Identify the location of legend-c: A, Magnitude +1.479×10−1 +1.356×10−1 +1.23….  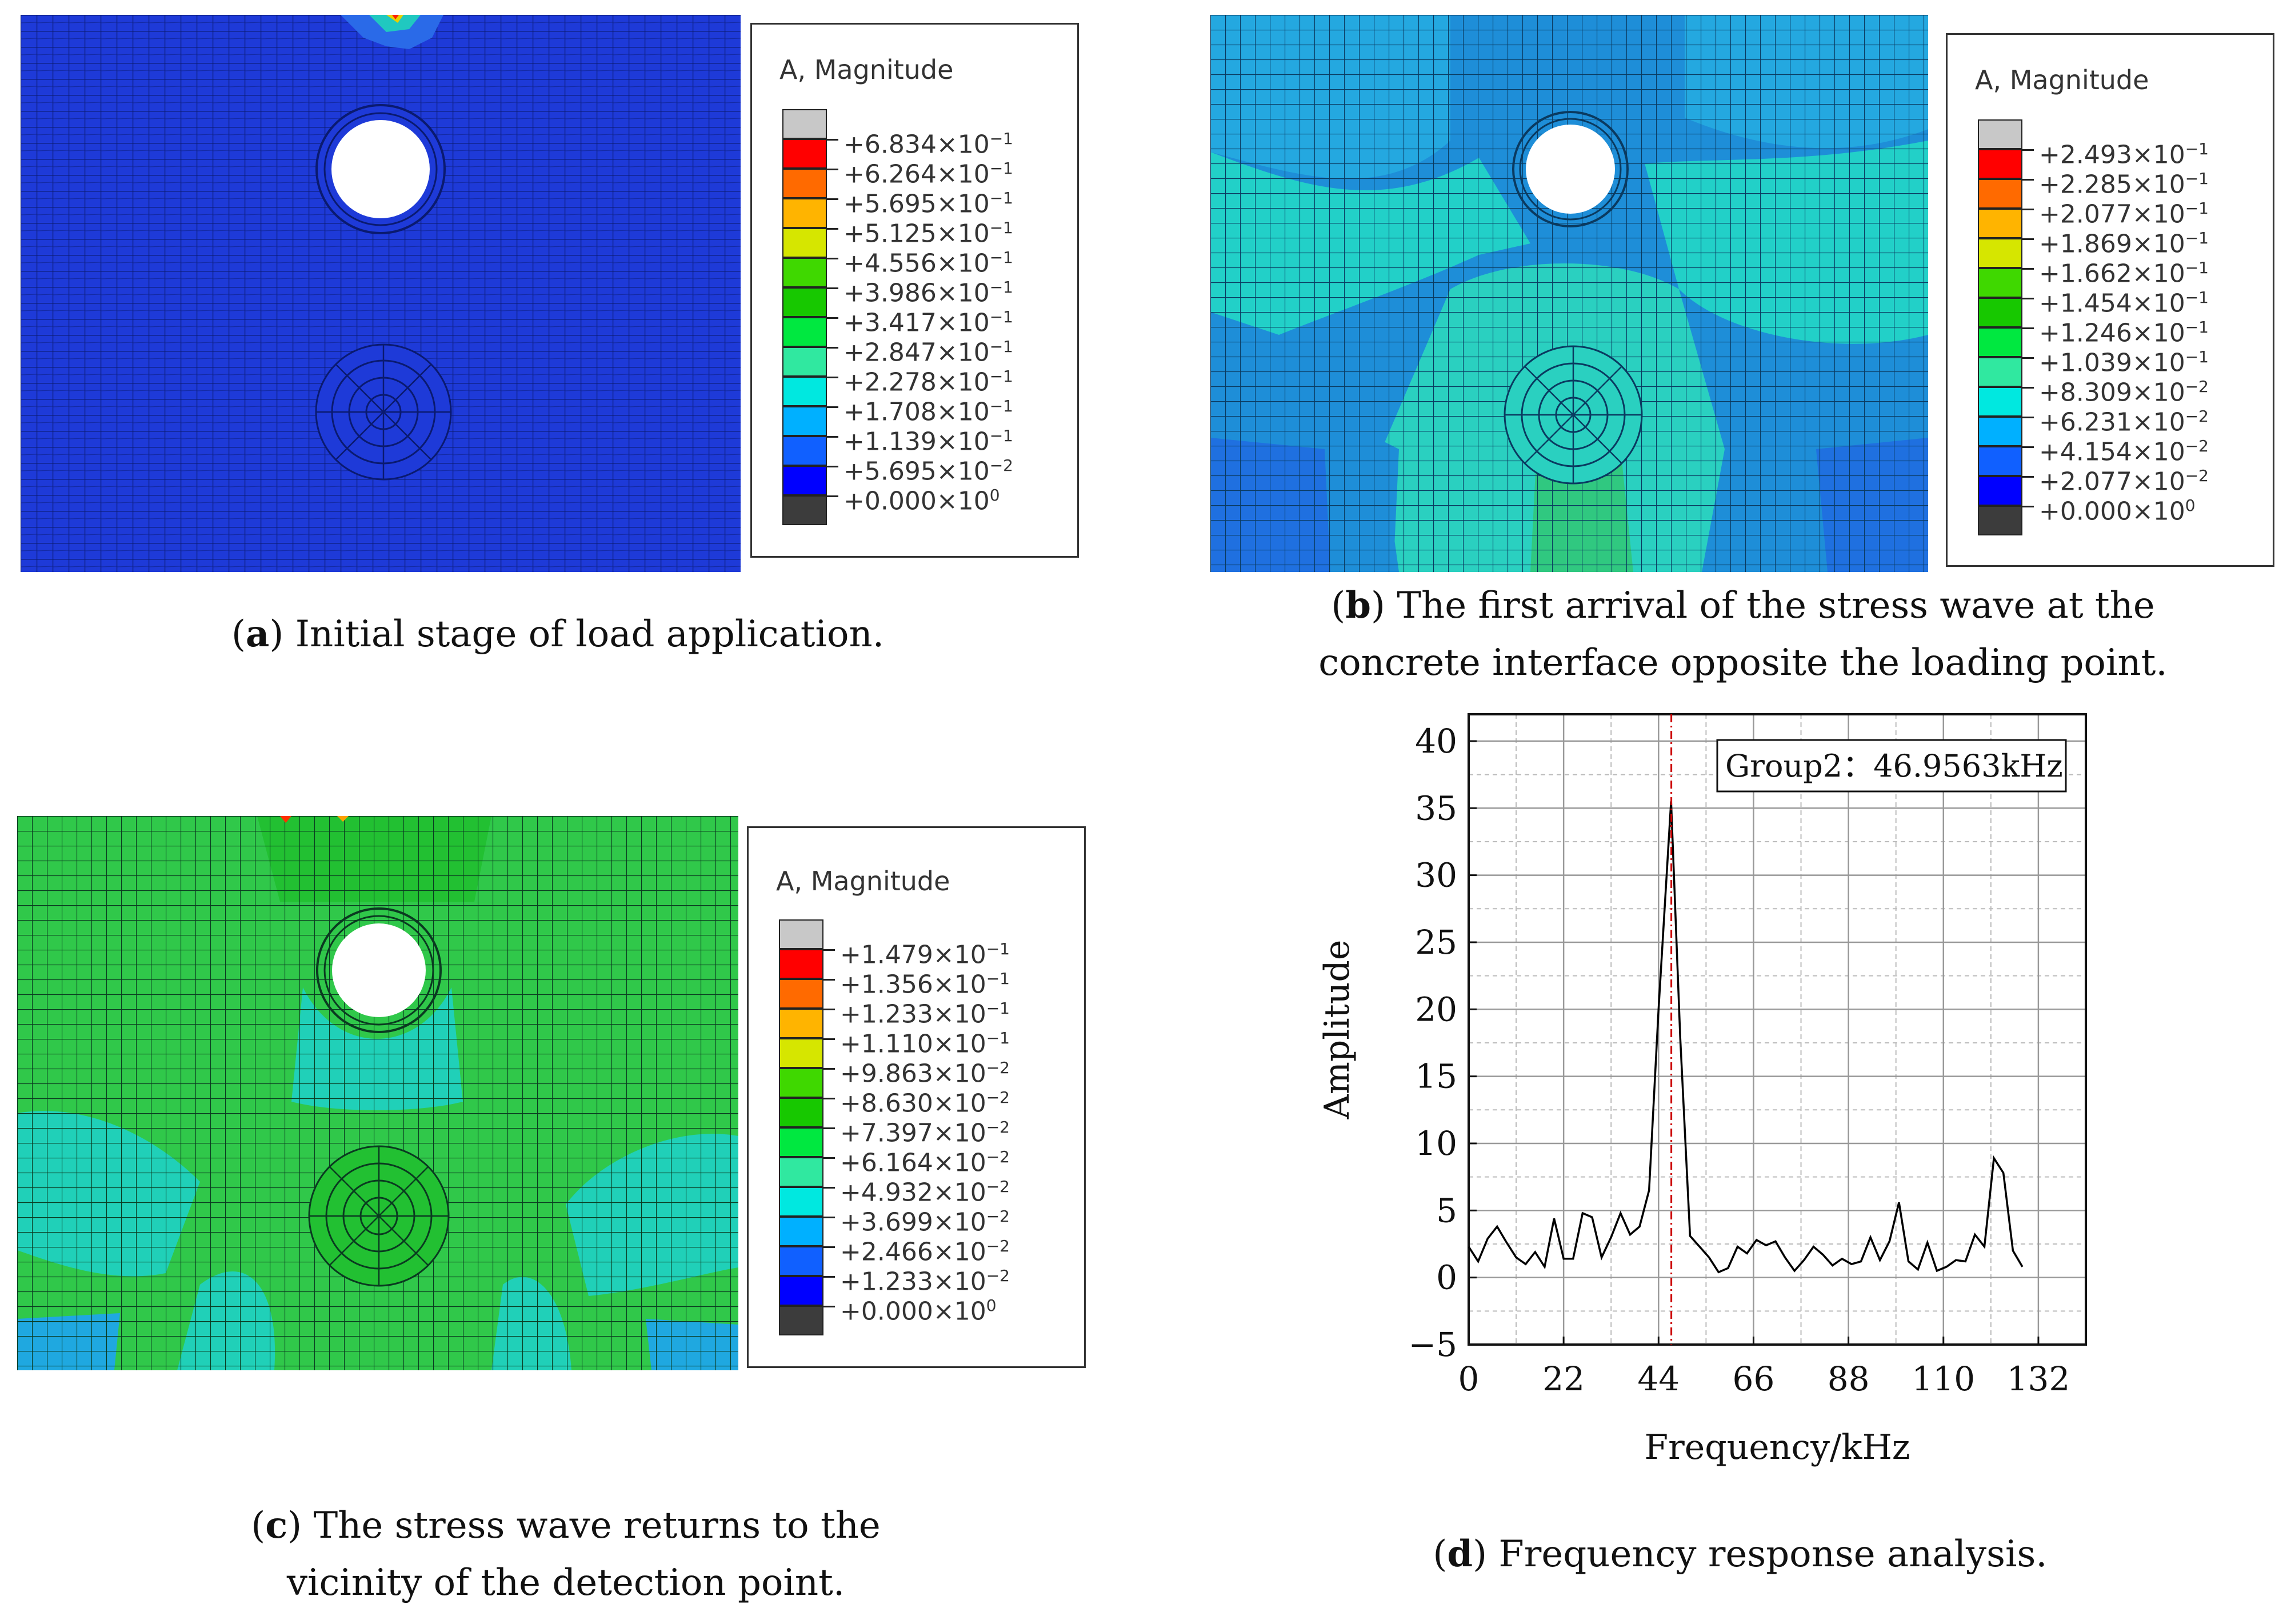
(916, 1097).